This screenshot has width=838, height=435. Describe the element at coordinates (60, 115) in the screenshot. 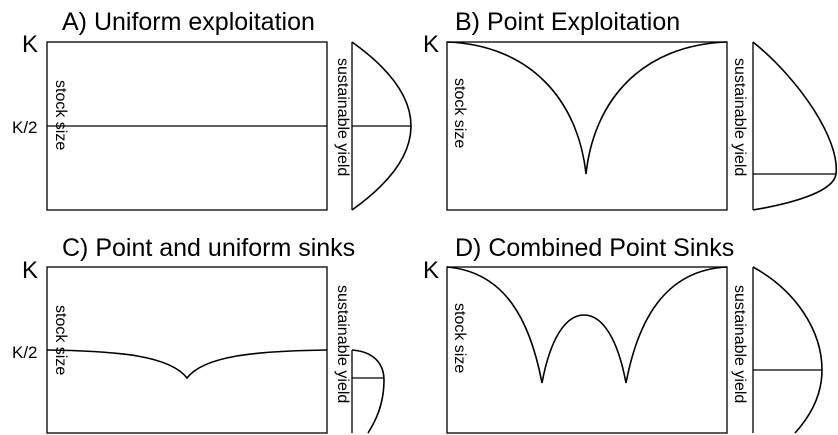

I see `panel-a-stock-label: stock size` at that location.